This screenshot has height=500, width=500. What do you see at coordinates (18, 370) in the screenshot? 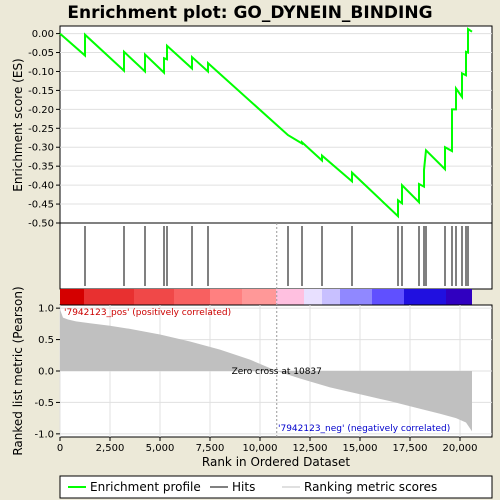
I see `metric-y-axis-title: Ranked list metric (Pearson)` at bounding box center [18, 370].